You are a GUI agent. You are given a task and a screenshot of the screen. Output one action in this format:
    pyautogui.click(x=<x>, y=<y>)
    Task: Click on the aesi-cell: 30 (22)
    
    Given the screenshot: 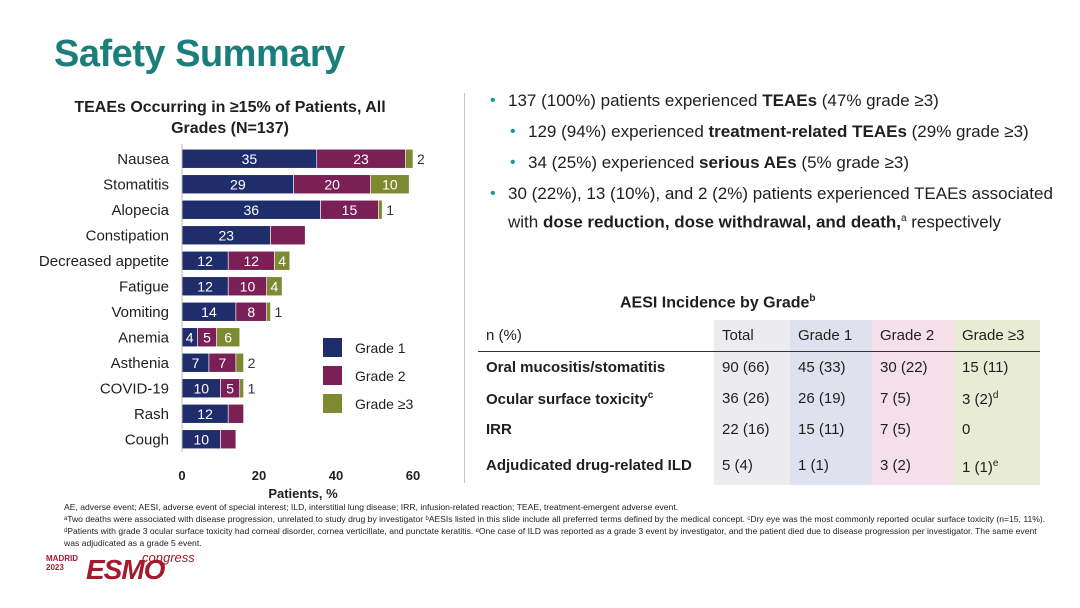 What is the action you would take?
    pyautogui.click(x=913, y=367)
    